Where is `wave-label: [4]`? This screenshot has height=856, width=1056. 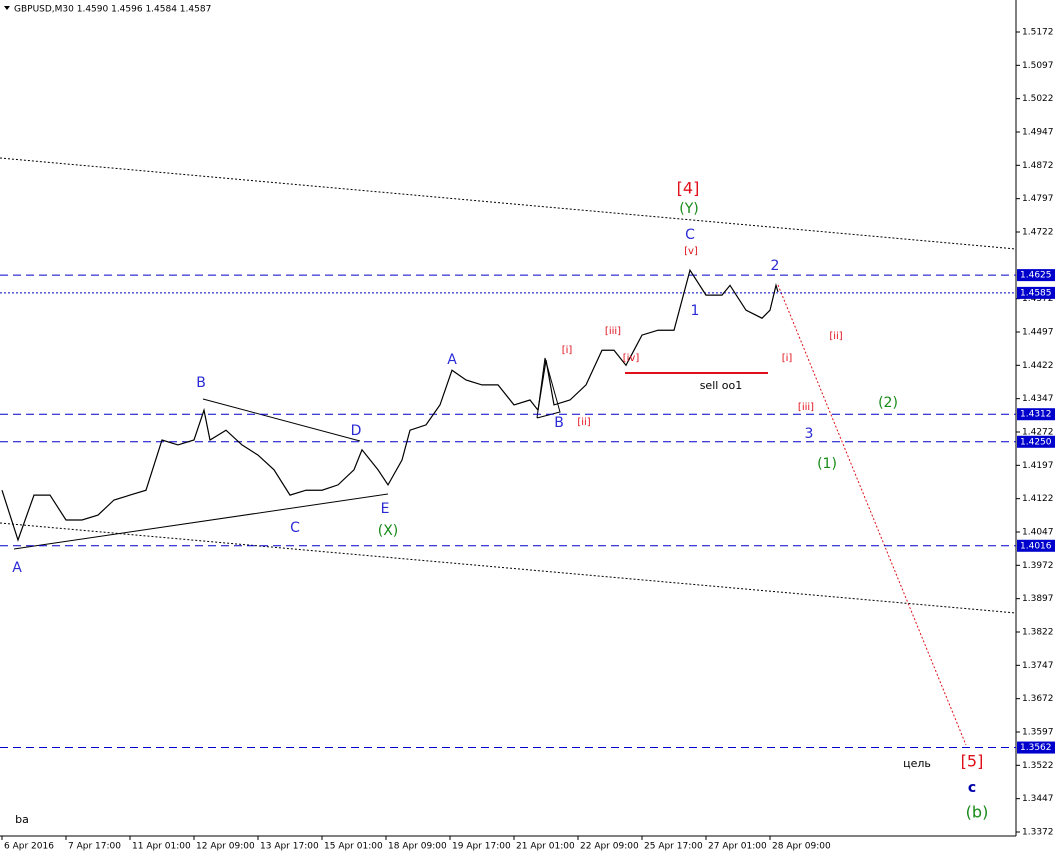 wave-label: [4] is located at coordinates (688, 188).